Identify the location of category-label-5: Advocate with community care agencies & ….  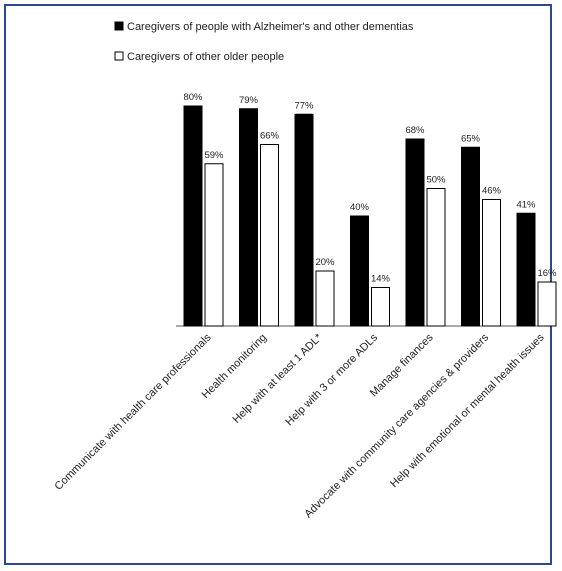
(396, 425).